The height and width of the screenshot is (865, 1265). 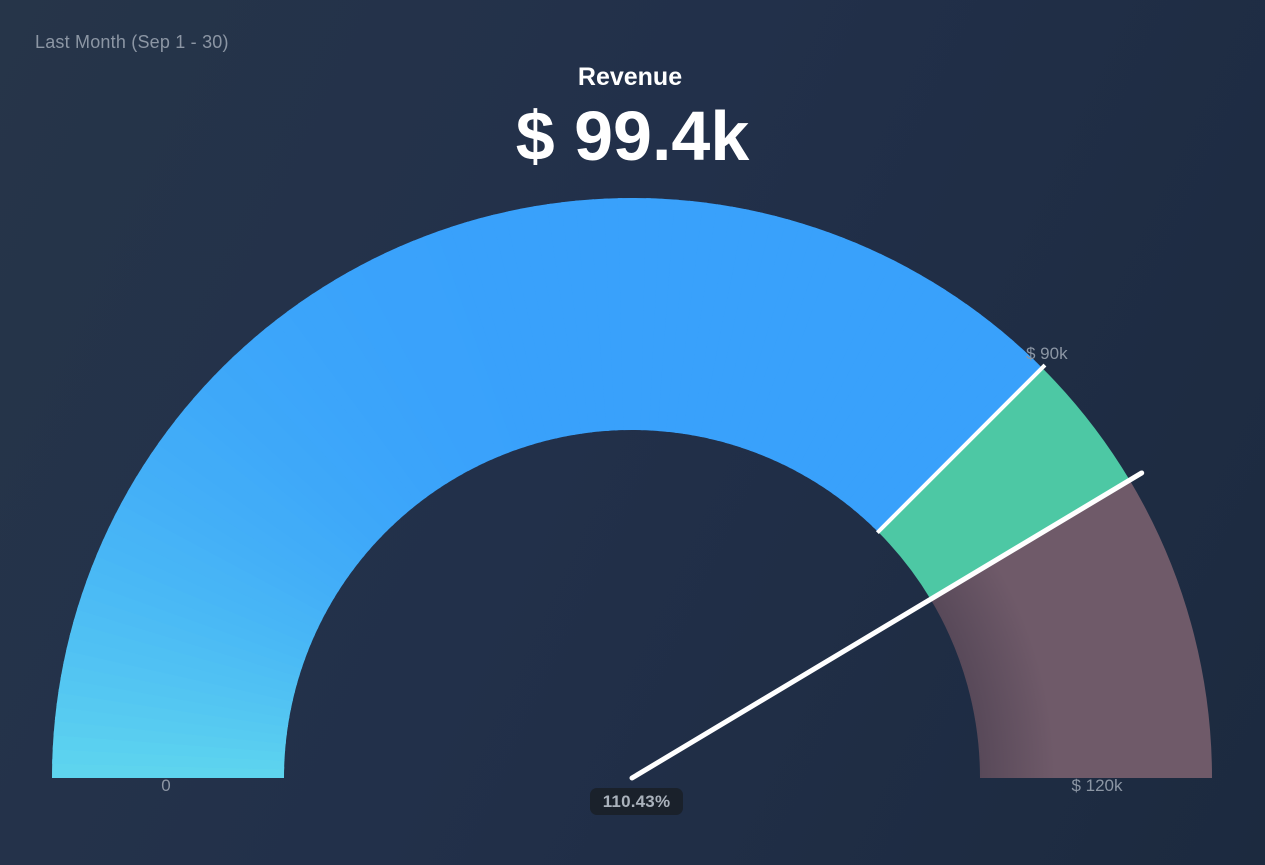 What do you see at coordinates (1071, 629) in the screenshot?
I see `gauge-arc-remainder-to-max` at bounding box center [1071, 629].